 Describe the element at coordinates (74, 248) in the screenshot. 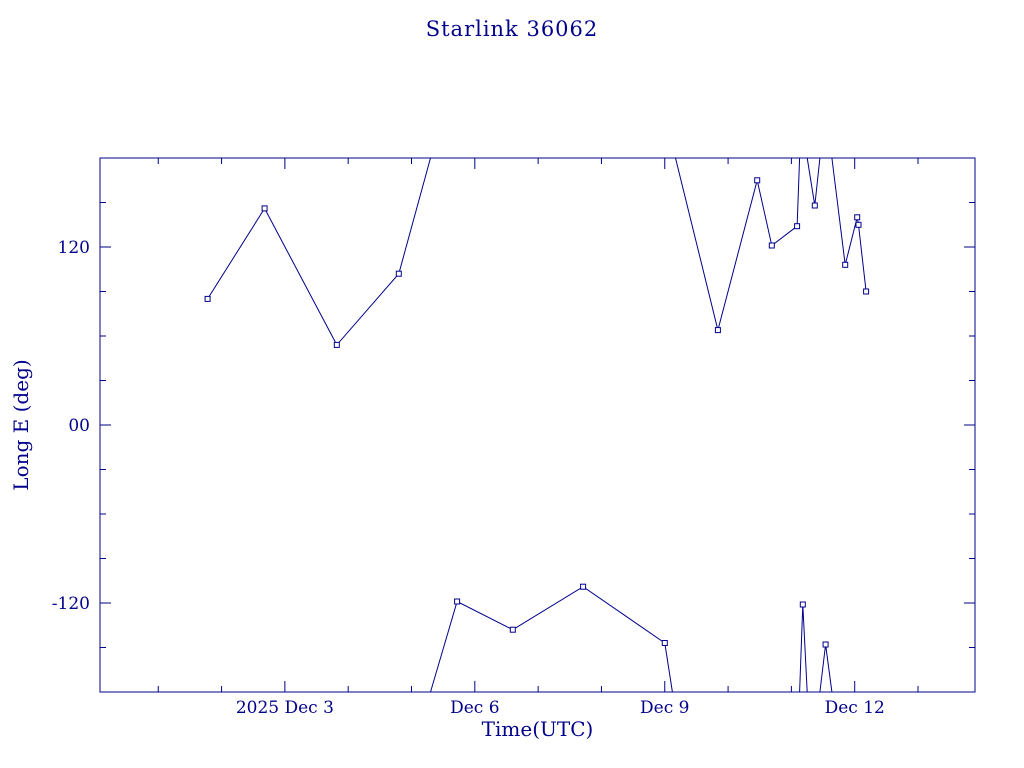

I see `y-tick-label: 120` at that location.